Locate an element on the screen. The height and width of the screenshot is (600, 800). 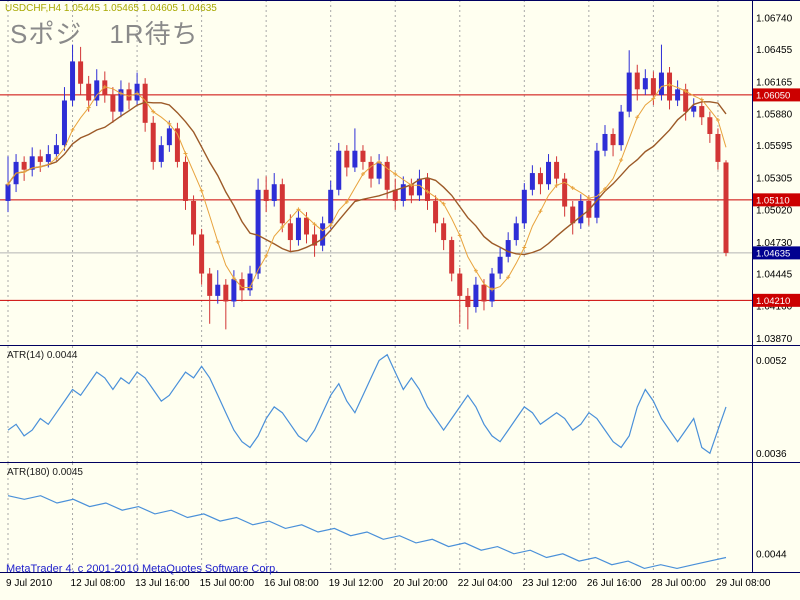
price-axis-label: 1.03870 is located at coordinates (774, 339).